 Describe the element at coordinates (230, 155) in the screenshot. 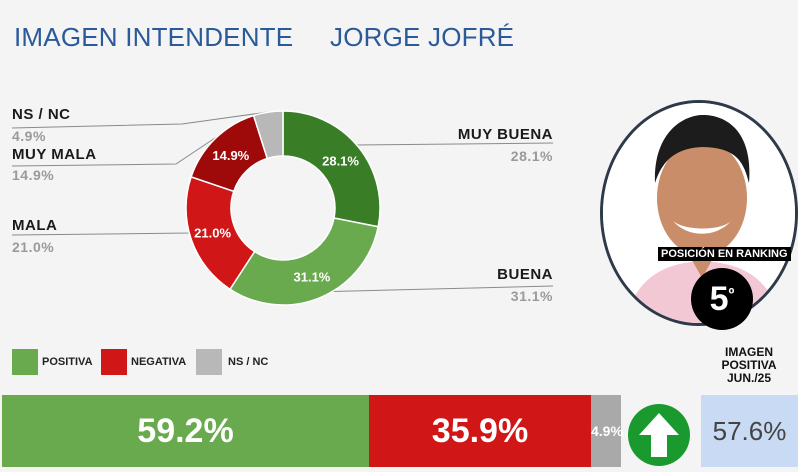

I see `donut-data-label: 14.9%` at that location.